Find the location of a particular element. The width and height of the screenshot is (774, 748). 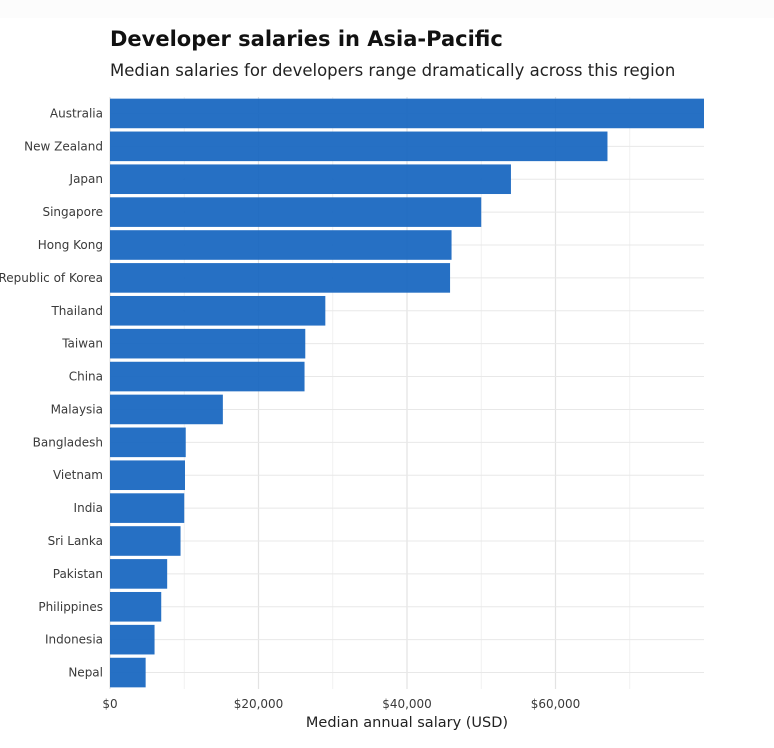

category-label: New Zealand is located at coordinates (63, 146).